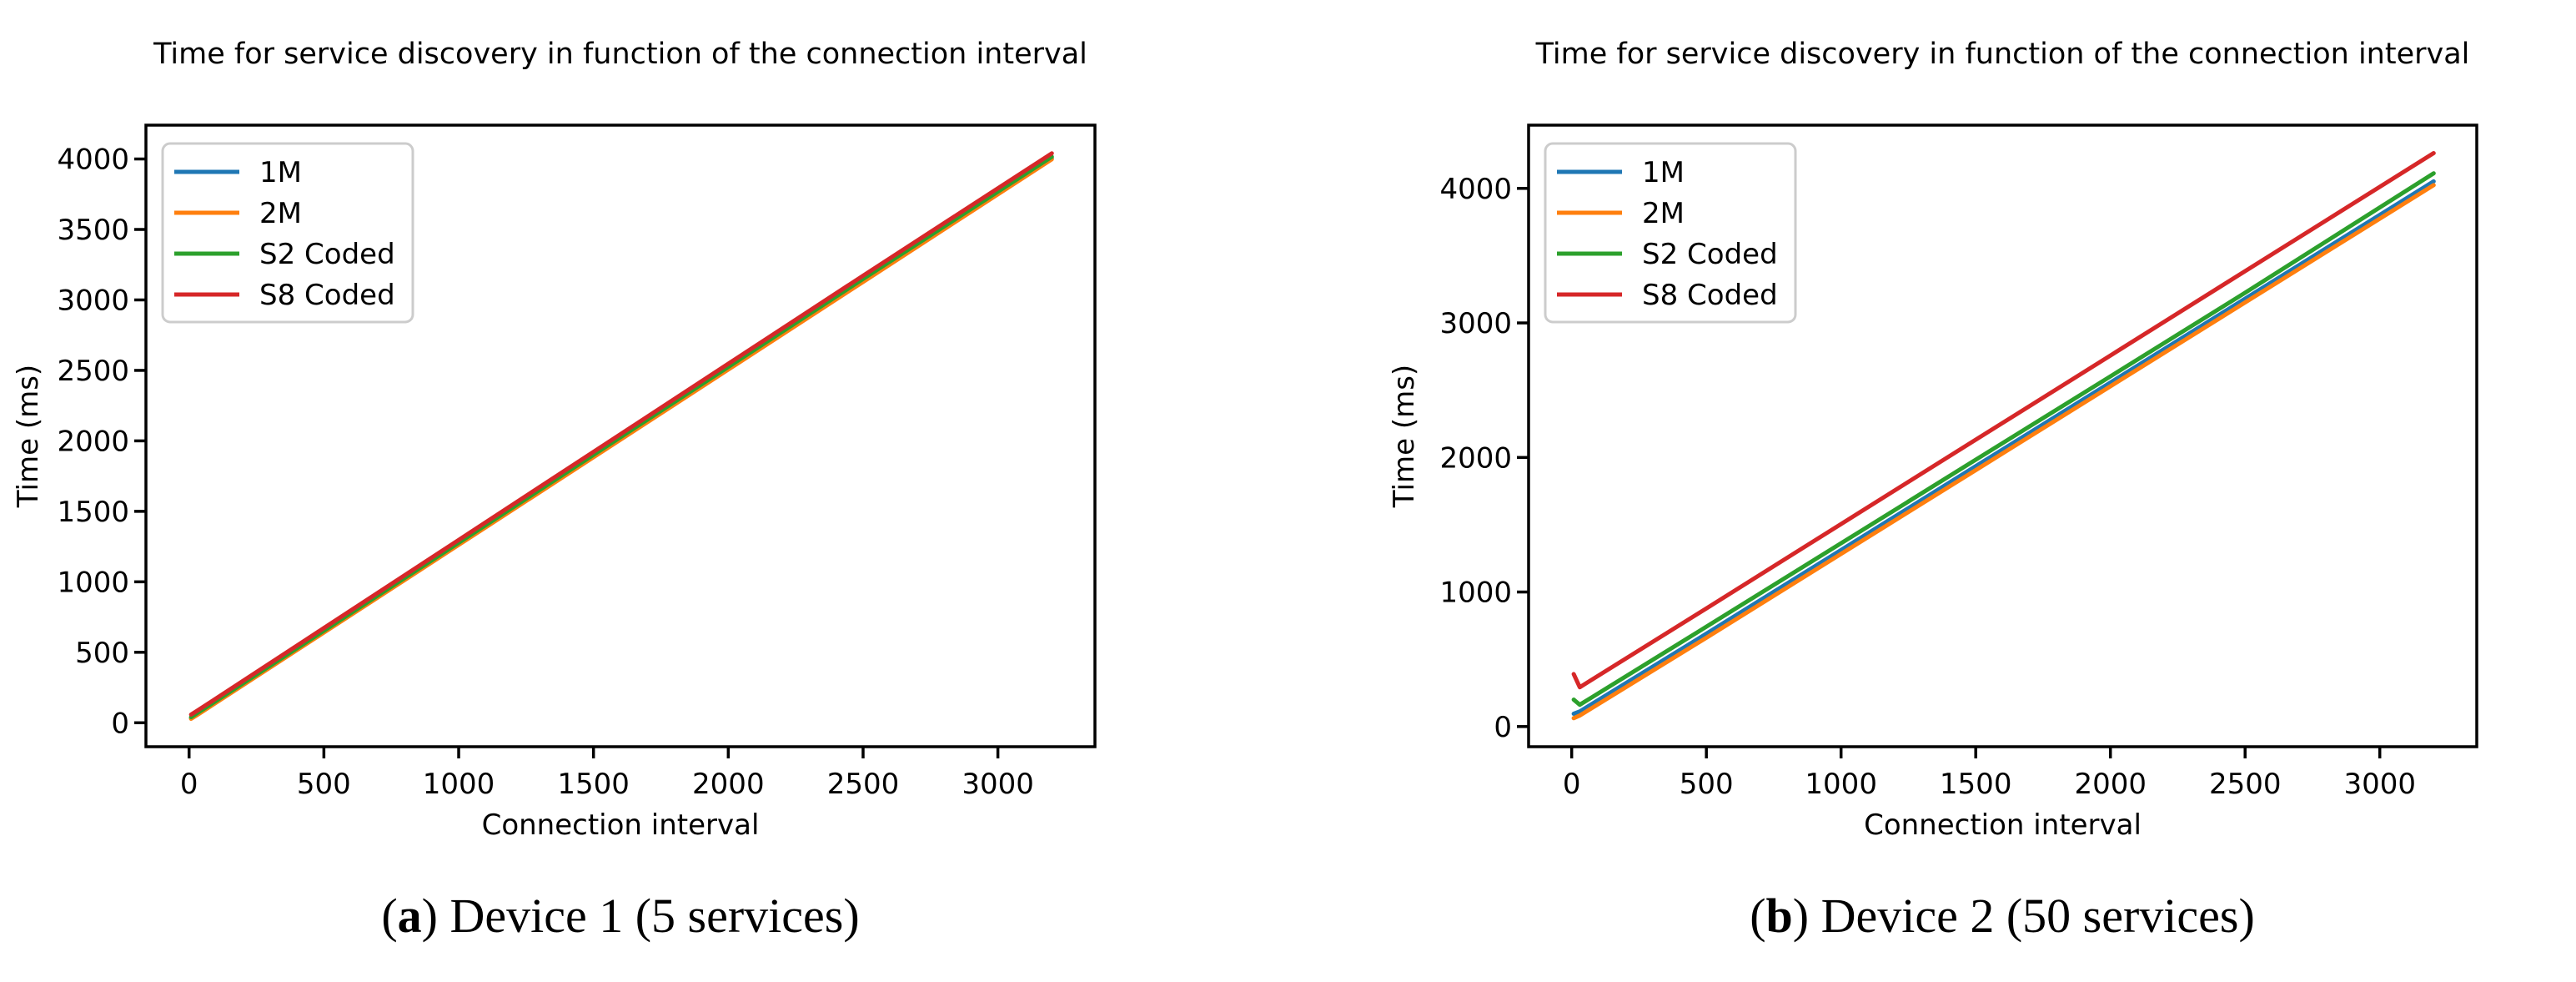 Image resolution: width=2576 pixels, height=982 pixels. Describe the element at coordinates (102, 653) in the screenshot. I see `y-tick-label: 500` at that location.